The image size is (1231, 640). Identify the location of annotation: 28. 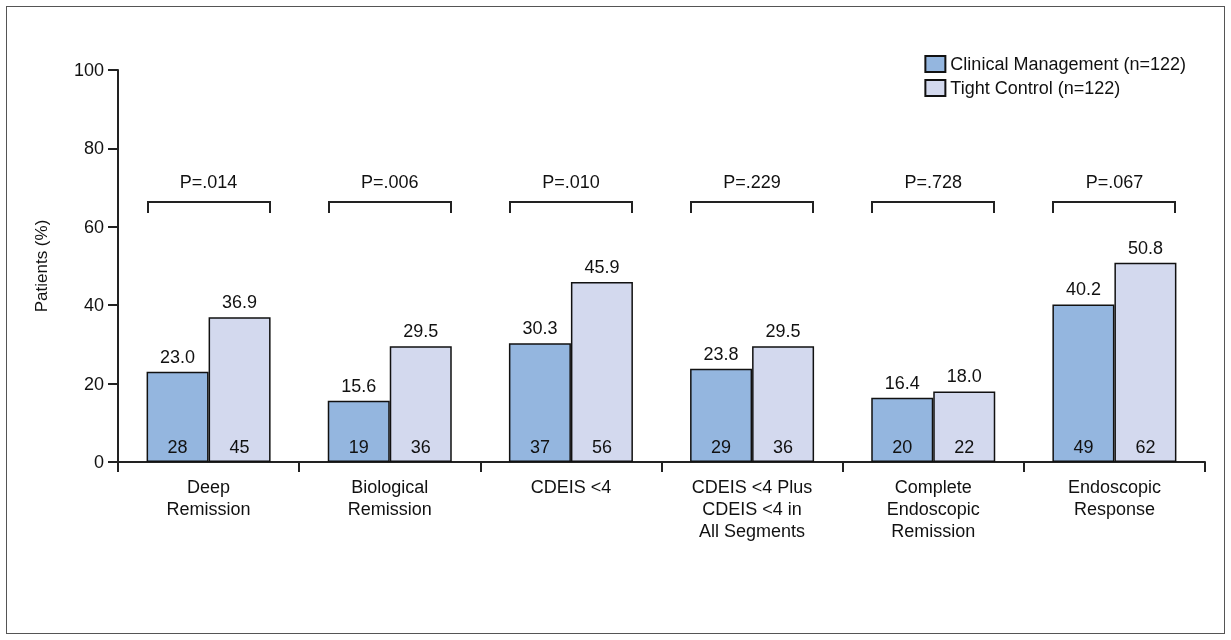
(177, 448).